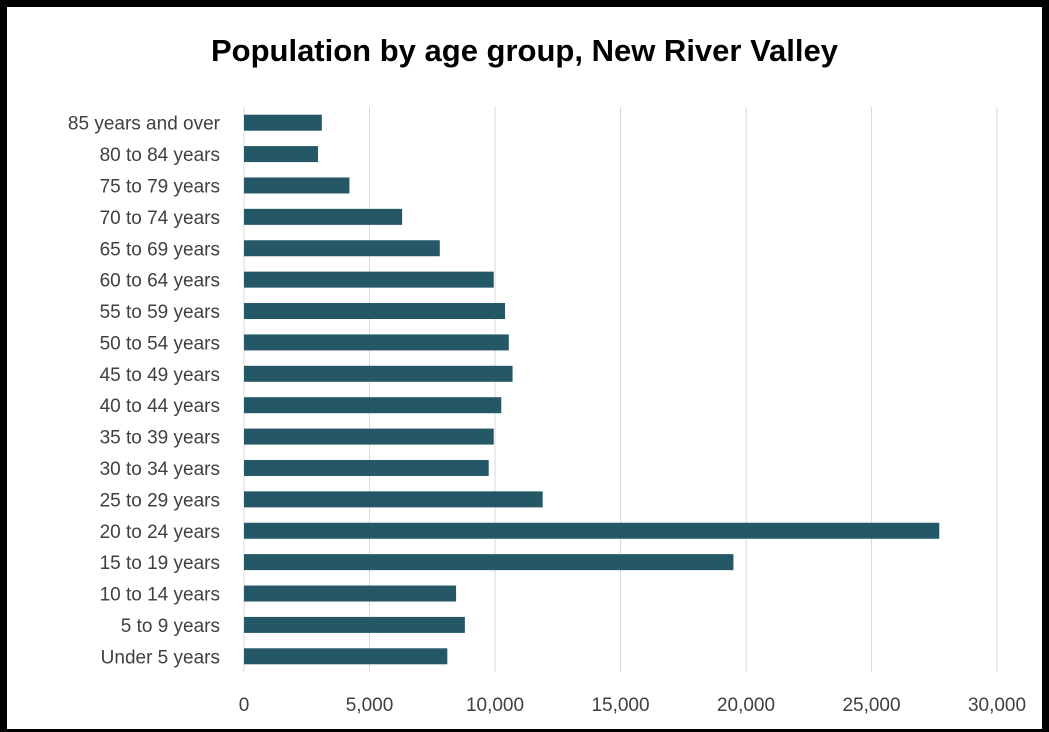 Image resolution: width=1049 pixels, height=732 pixels. What do you see at coordinates (160, 500) in the screenshot?
I see `y-tick-label-5: 25 to 29 years` at bounding box center [160, 500].